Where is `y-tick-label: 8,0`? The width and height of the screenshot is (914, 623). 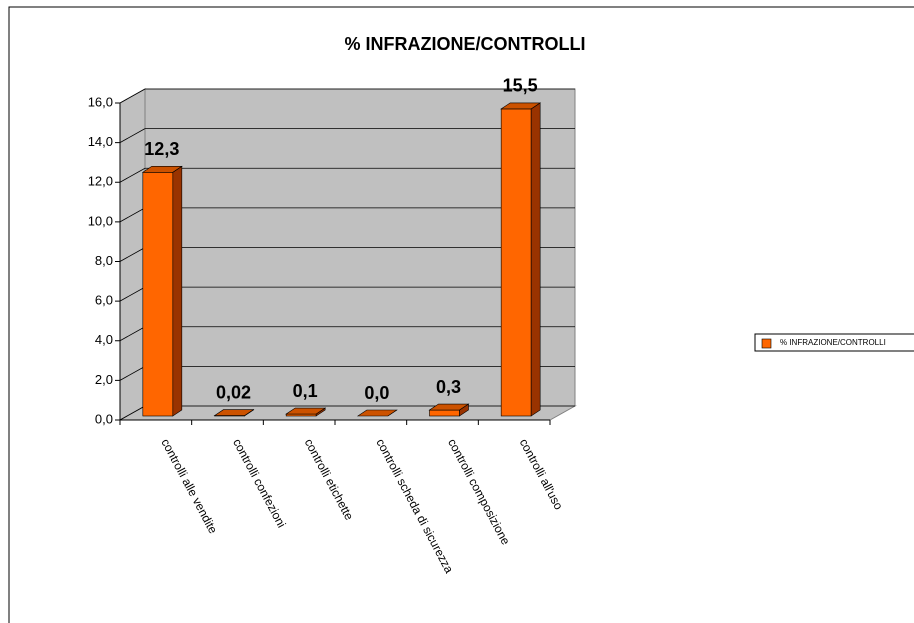 y-tick-label: 8,0 is located at coordinates (104, 260).